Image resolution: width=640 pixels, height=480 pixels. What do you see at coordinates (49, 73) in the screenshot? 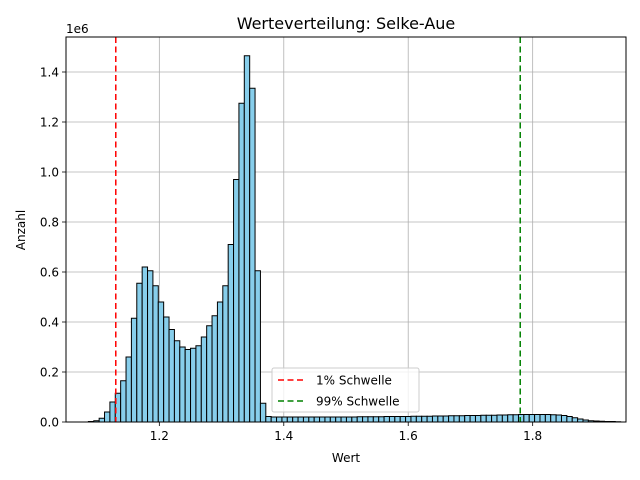
I see `y-tick-label-7: 1.4` at bounding box center [49, 73].